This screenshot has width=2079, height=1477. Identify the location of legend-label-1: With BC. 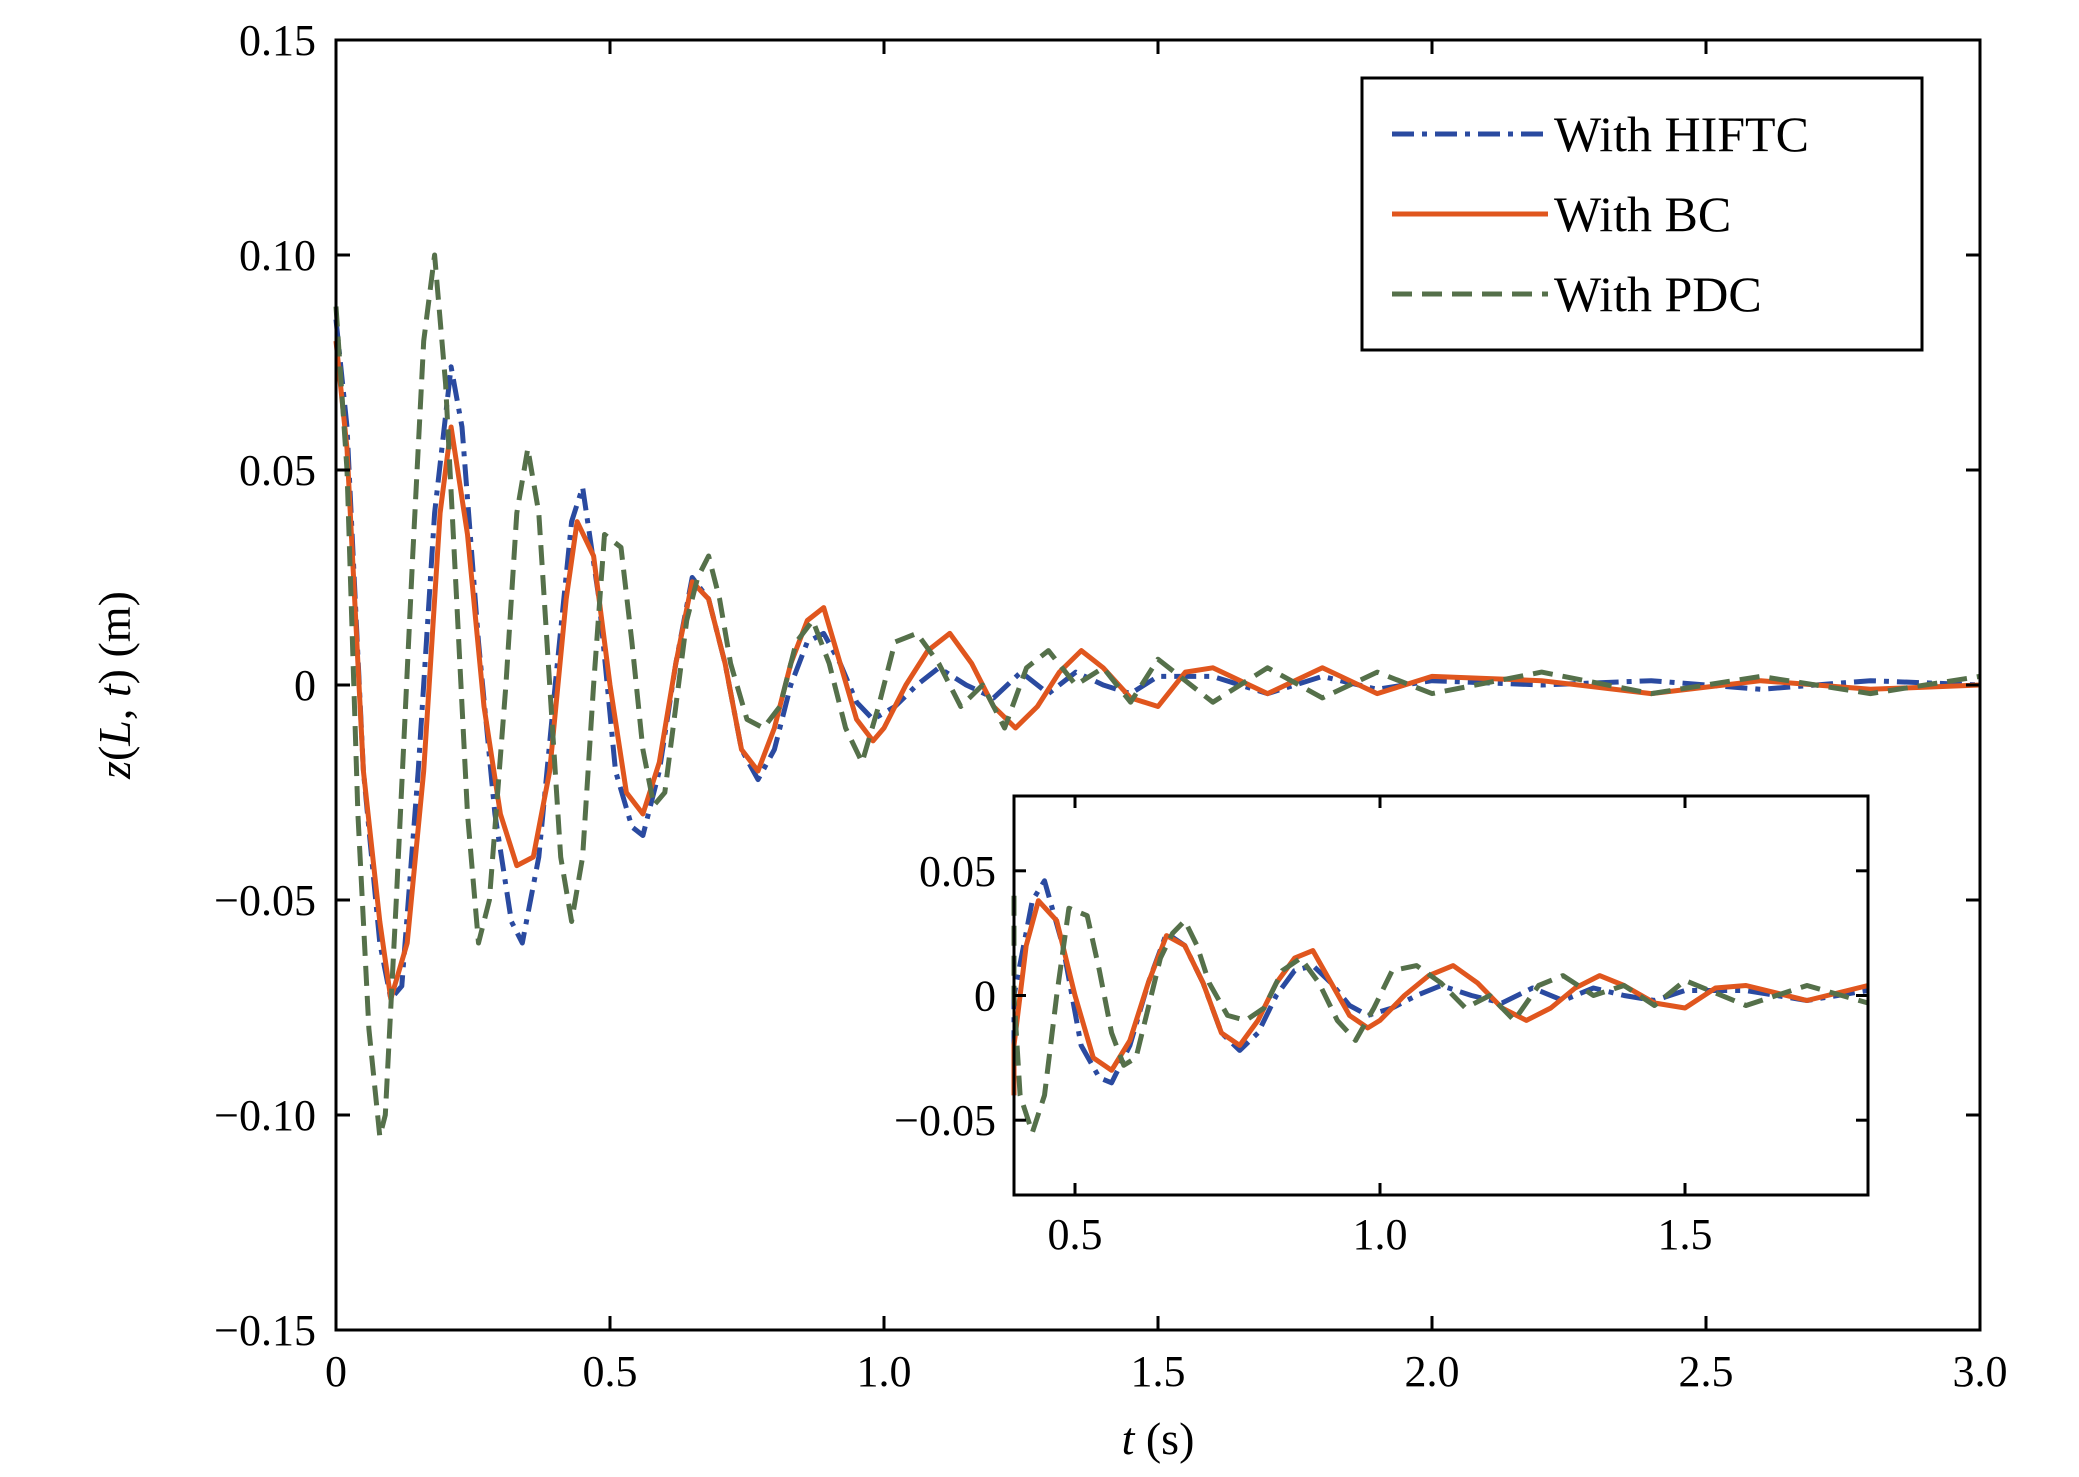
(1642, 214).